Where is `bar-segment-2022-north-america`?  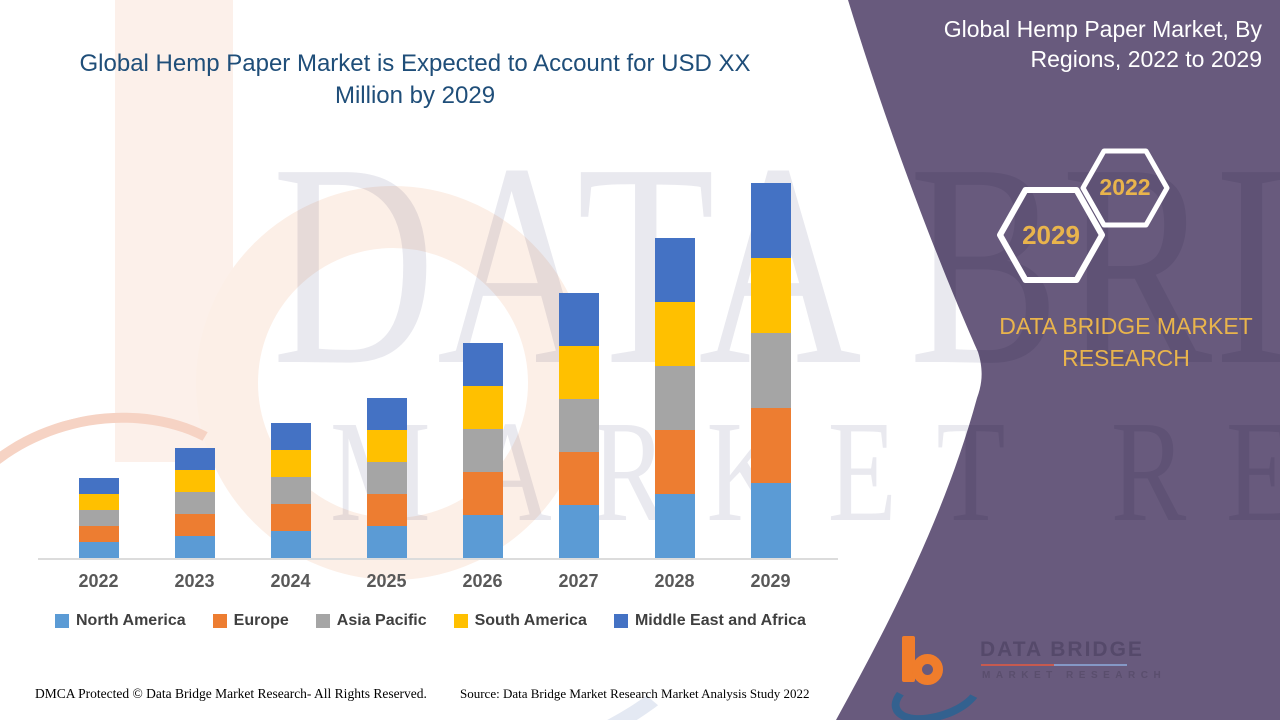 bar-segment-2022-north-america is located at coordinates (98, 550).